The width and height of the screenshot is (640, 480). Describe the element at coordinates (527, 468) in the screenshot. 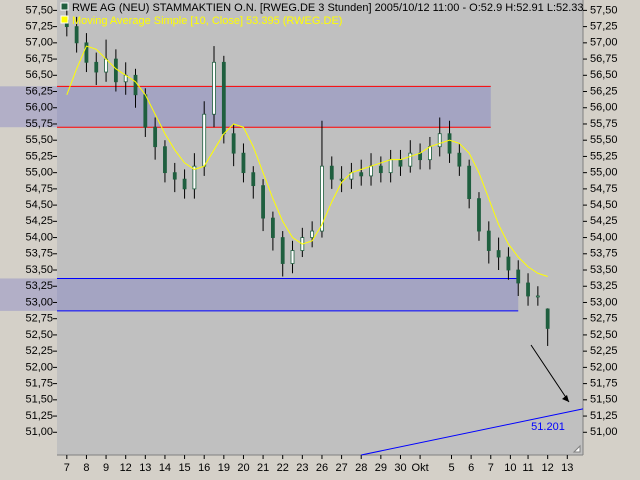

I see `x-tick-label: 11` at that location.